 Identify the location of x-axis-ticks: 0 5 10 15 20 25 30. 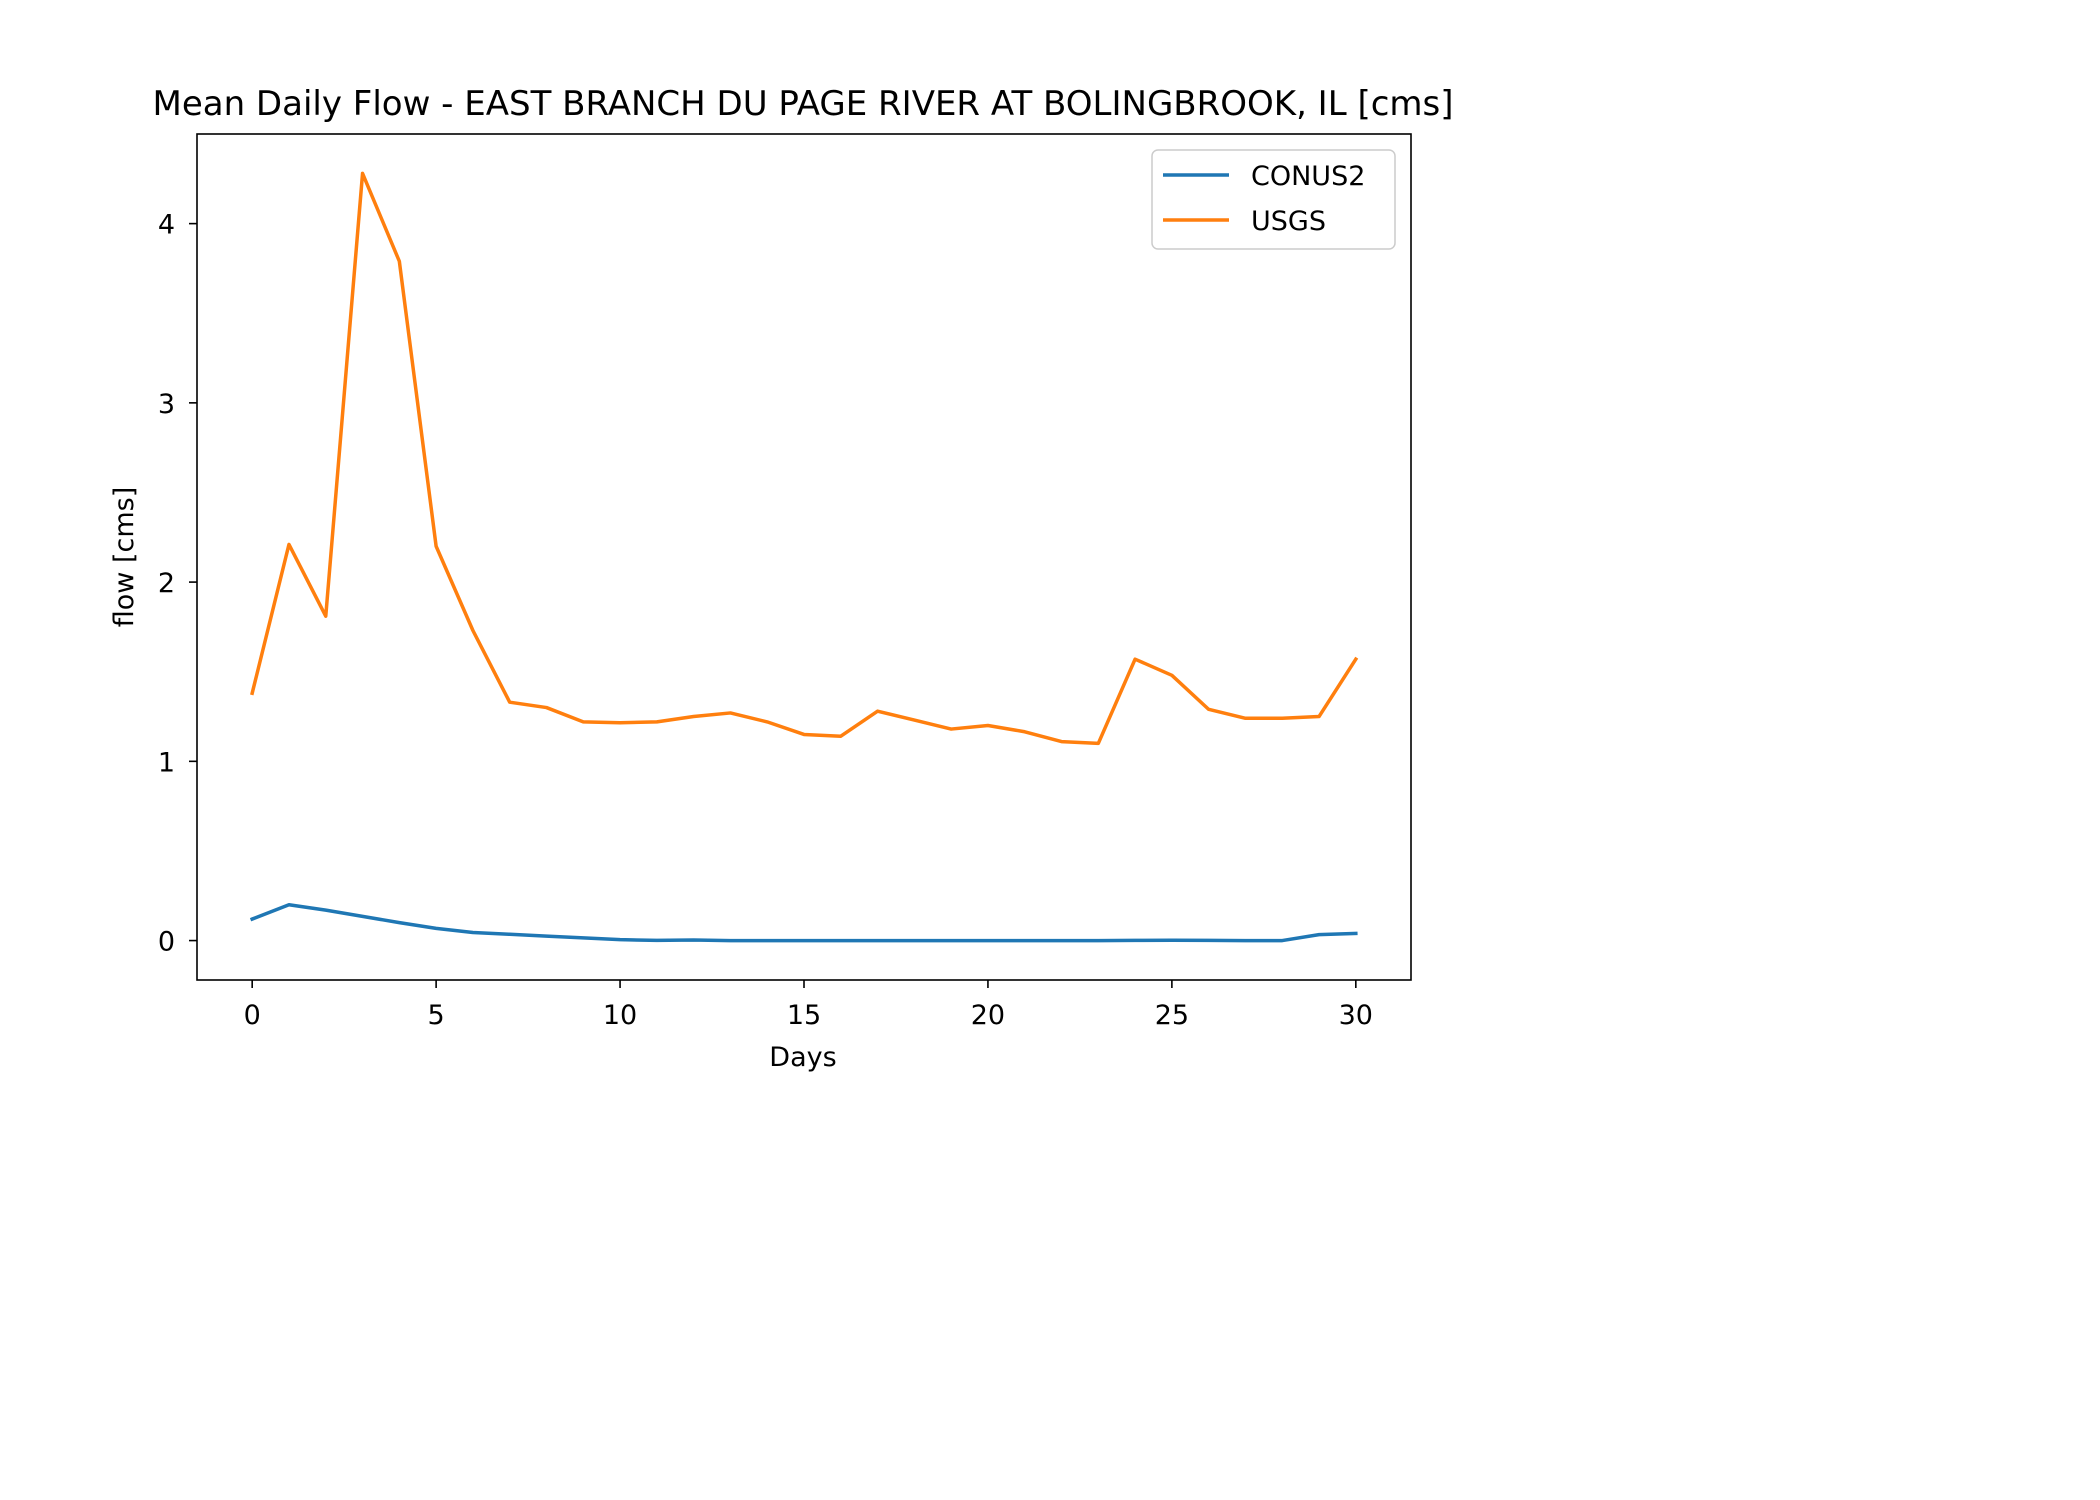
(808, 1005).